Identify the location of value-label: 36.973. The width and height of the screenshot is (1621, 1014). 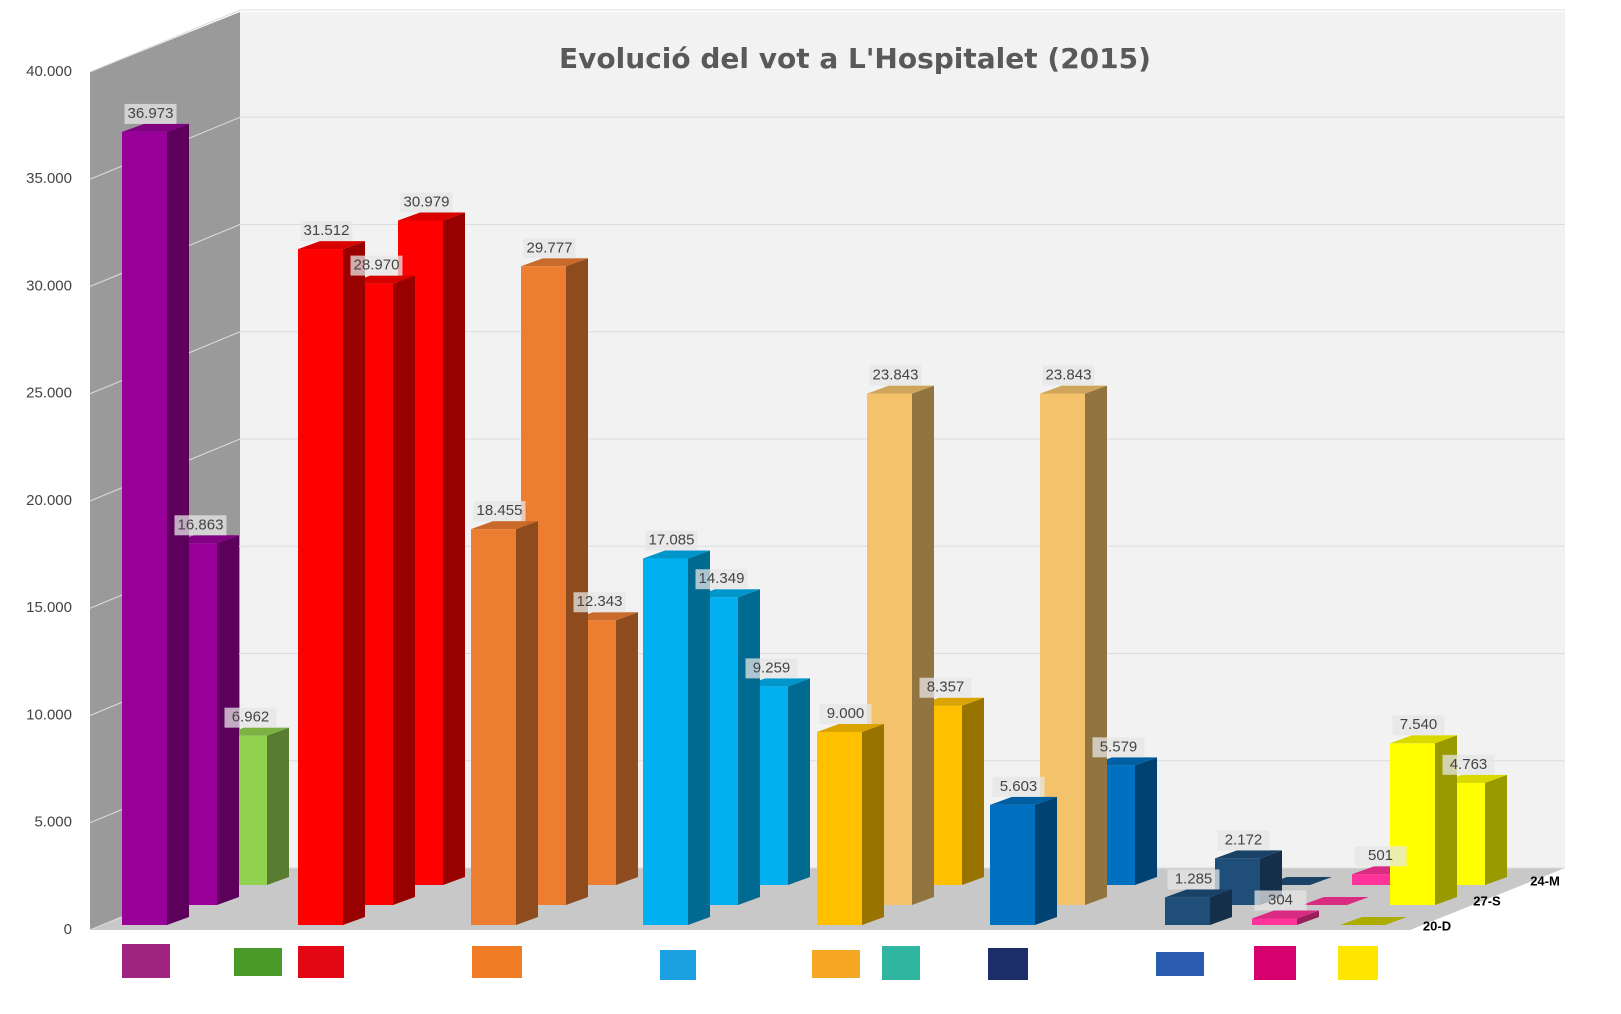
(151, 113).